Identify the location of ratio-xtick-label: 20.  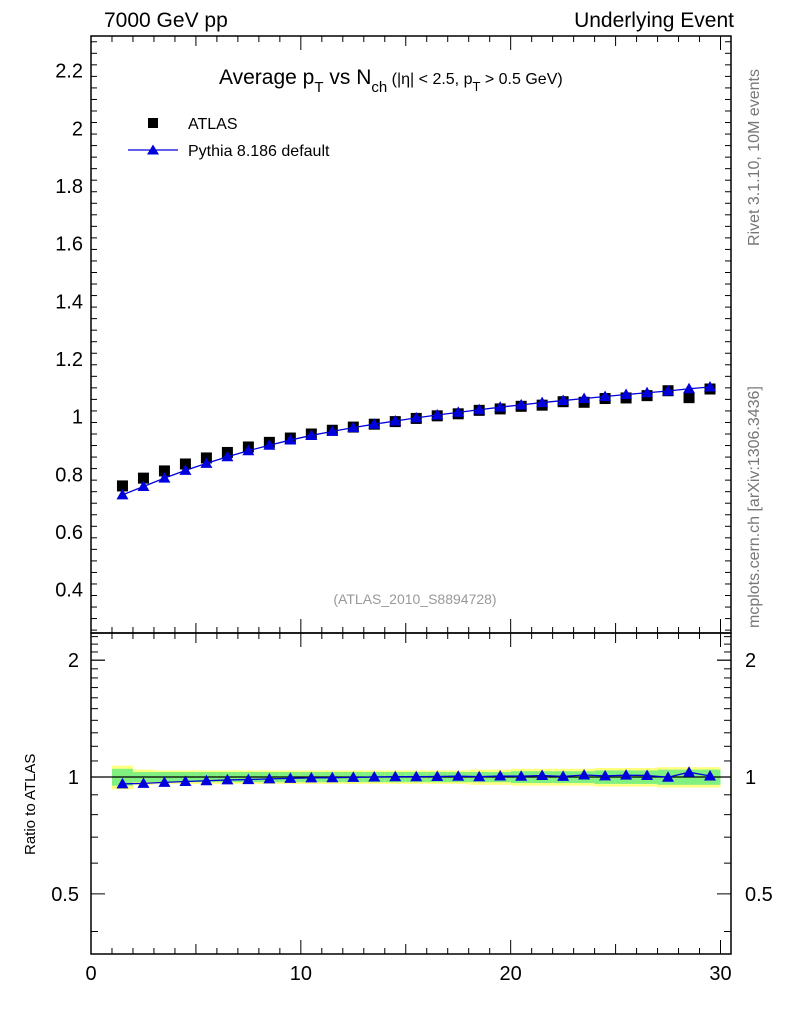
(511, 974).